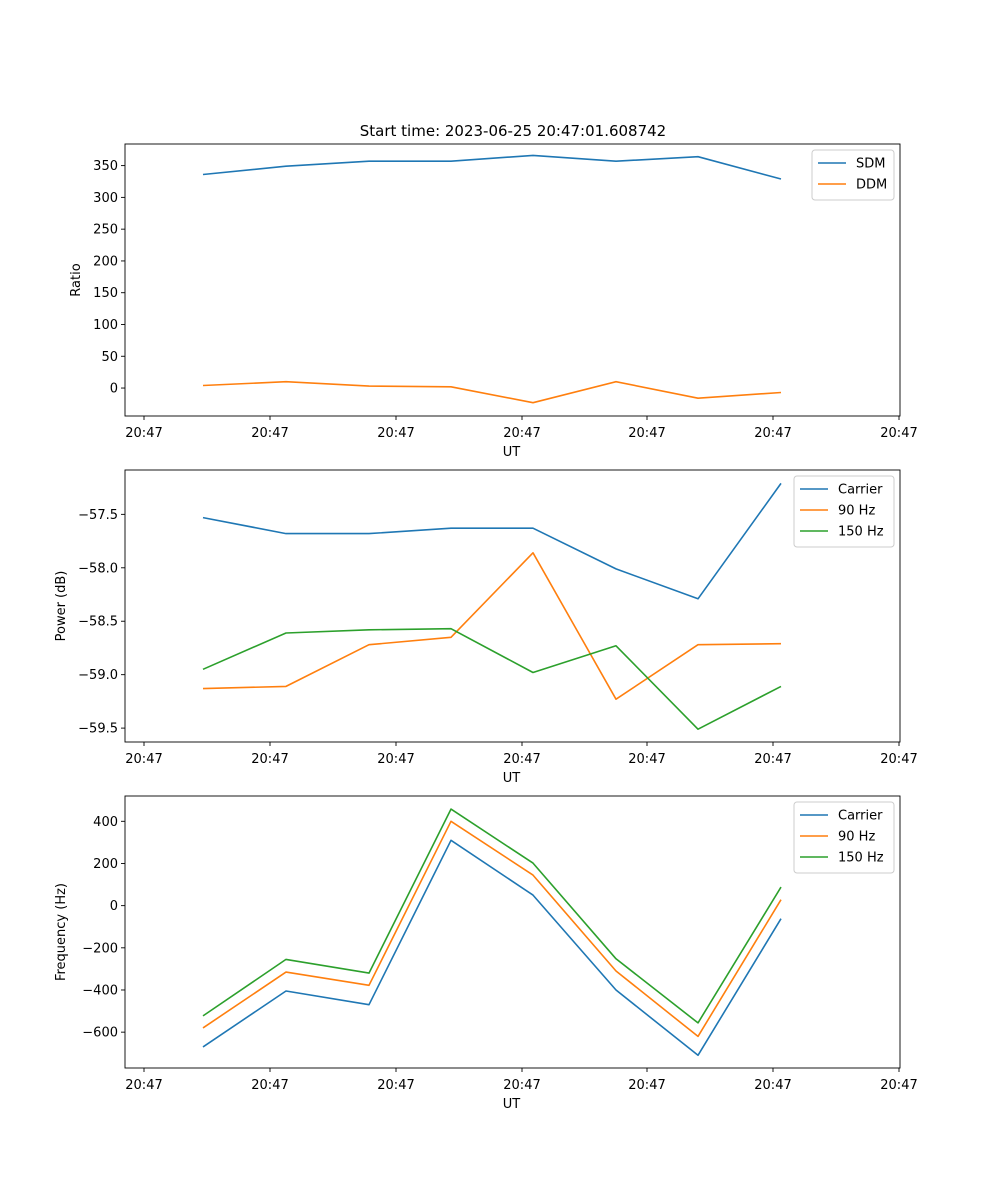 The image size is (1000, 1200). I want to click on series-line-sdm, so click(492, 167).